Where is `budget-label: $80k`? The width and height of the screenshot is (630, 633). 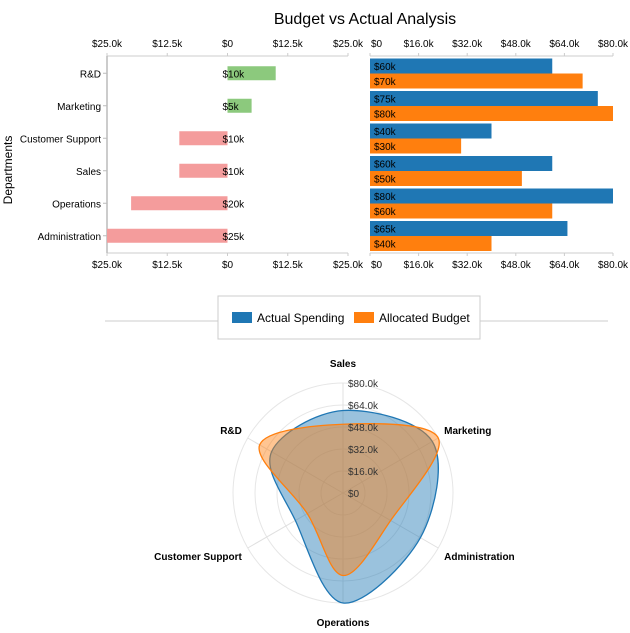 budget-label: $80k is located at coordinates (385, 115).